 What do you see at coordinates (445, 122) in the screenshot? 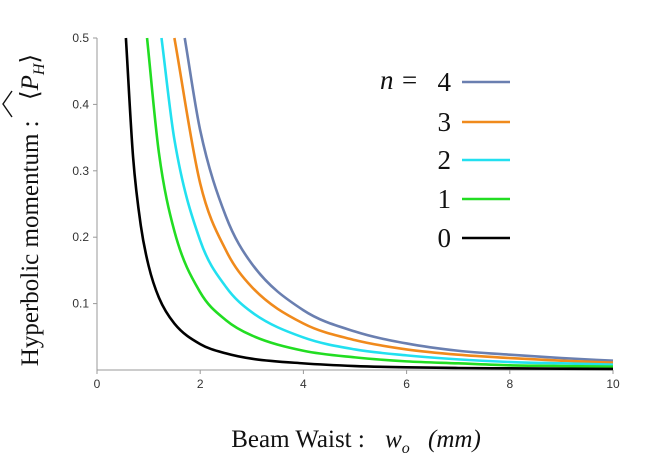
I see `legend-label-n3: 3` at bounding box center [445, 122].